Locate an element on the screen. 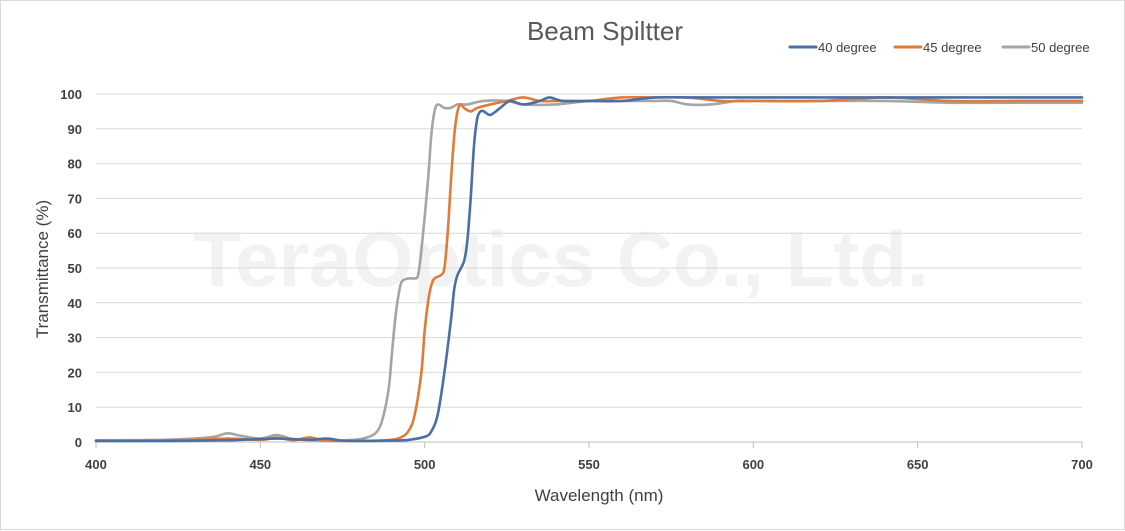  chart-title: Beam Spiltter is located at coordinates (605, 31).